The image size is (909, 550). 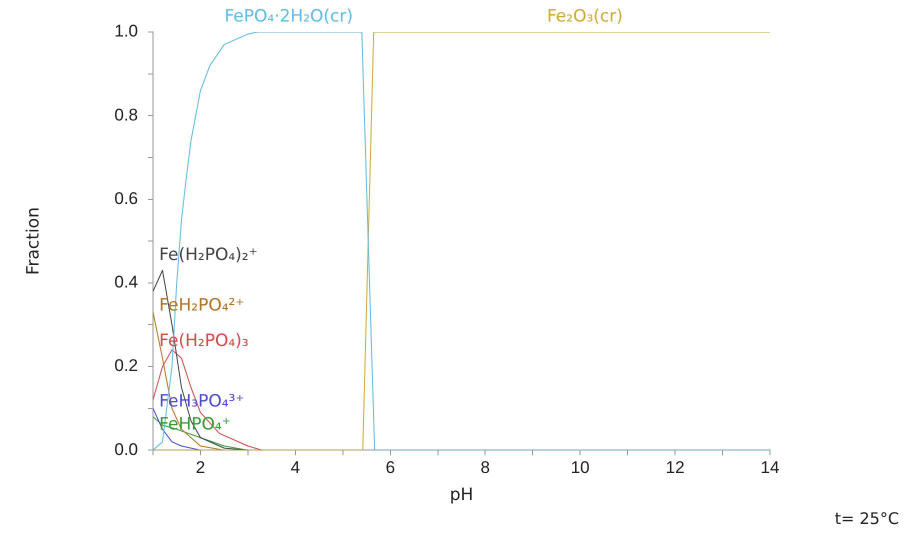 I want to click on x-tick-label: 14, so click(x=770, y=468).